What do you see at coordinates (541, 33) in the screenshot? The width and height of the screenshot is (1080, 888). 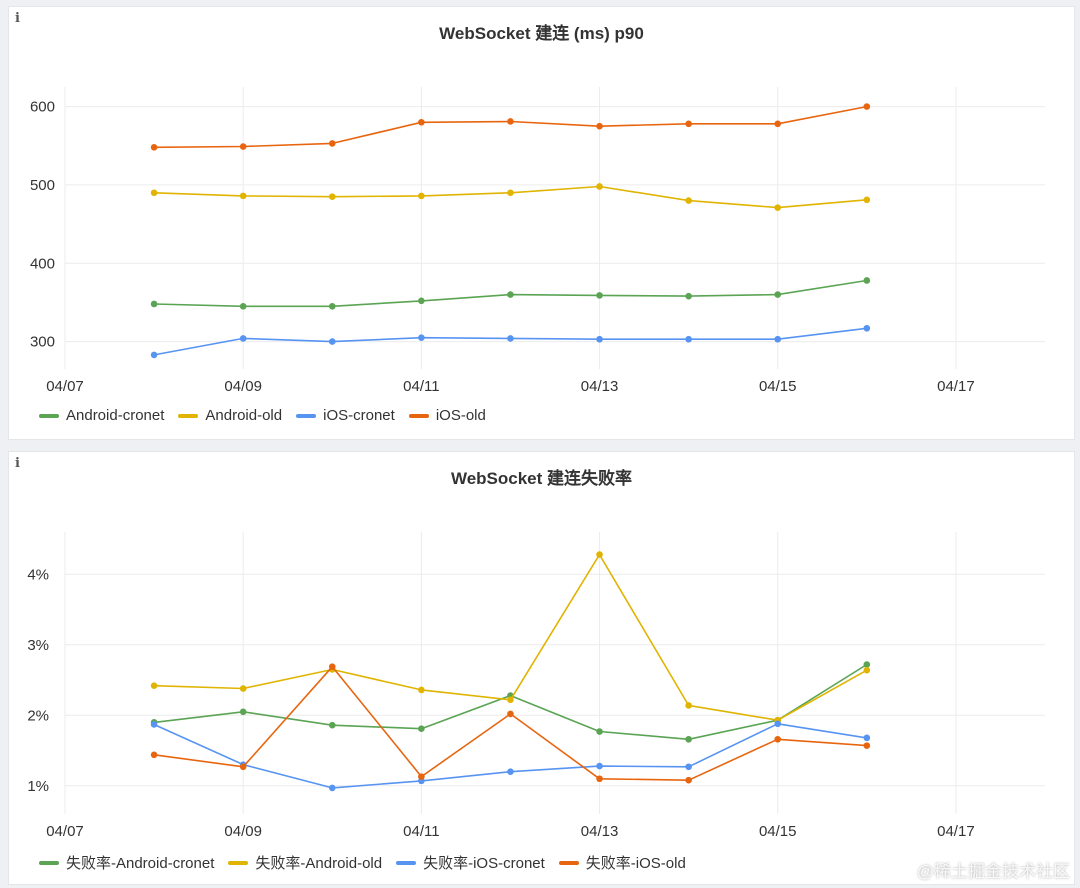 I see `panel-title: WebSocket 建连 (ms) p90` at bounding box center [541, 33].